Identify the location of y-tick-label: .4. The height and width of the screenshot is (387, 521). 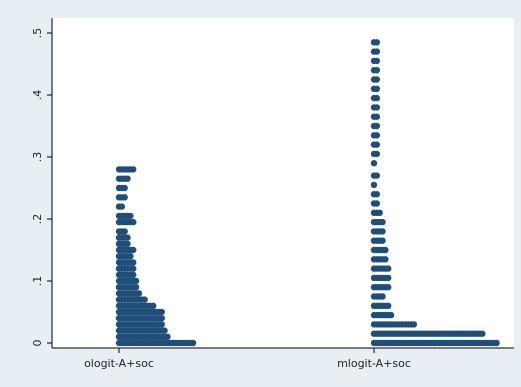
(37, 95).